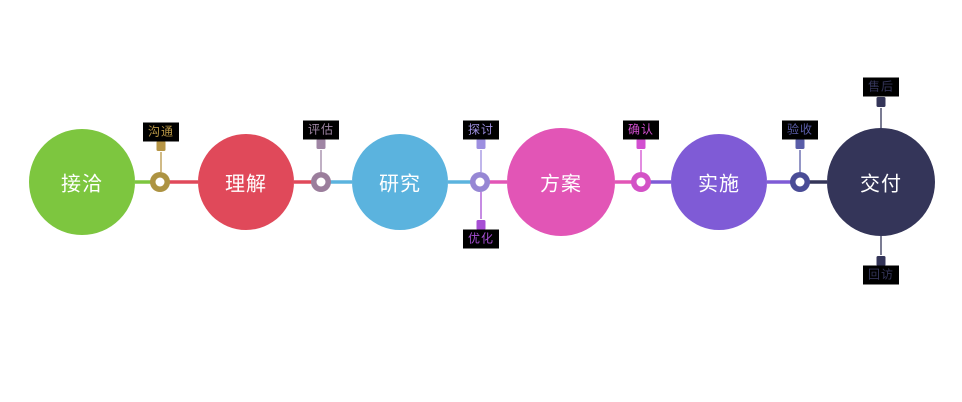 The height and width of the screenshot is (402, 962). What do you see at coordinates (800, 144) in the screenshot?
I see `tag-yanshou-stub` at bounding box center [800, 144].